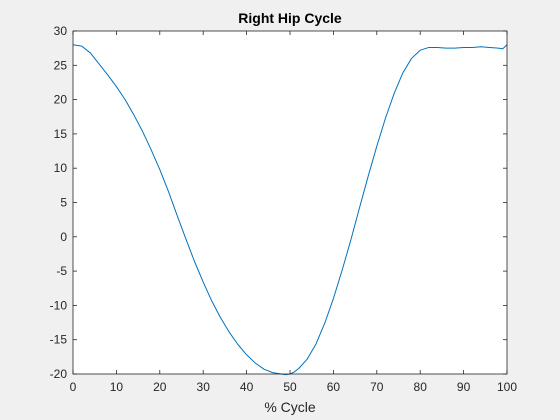 The height and width of the screenshot is (420, 560). Describe the element at coordinates (63, 203) in the screenshot. I see `y-tick-label: 5` at that location.